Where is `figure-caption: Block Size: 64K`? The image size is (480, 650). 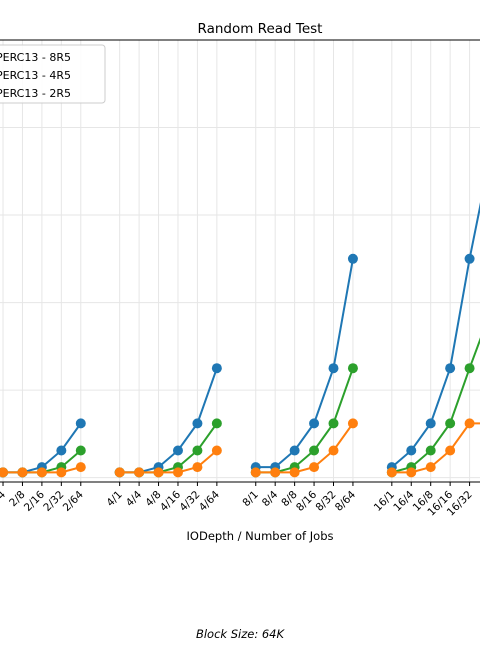
figure-caption: Block Size: 64K is located at coordinates (240, 634).